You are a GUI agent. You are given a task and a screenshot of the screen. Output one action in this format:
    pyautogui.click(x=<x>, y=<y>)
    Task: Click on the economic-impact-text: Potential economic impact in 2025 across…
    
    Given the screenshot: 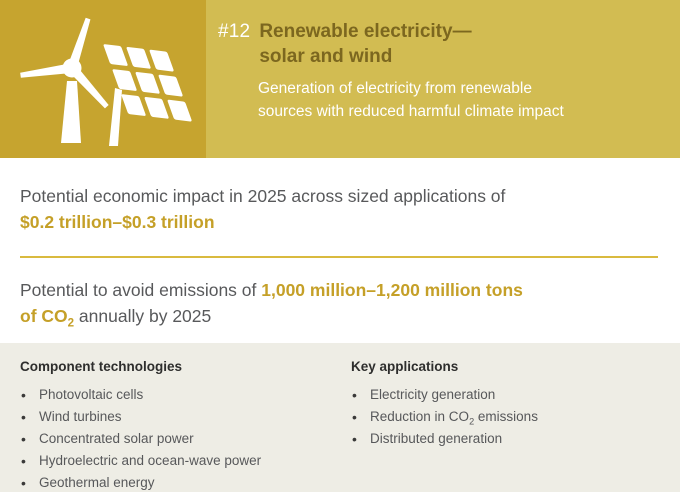 What is the action you would take?
    pyautogui.click(x=263, y=196)
    